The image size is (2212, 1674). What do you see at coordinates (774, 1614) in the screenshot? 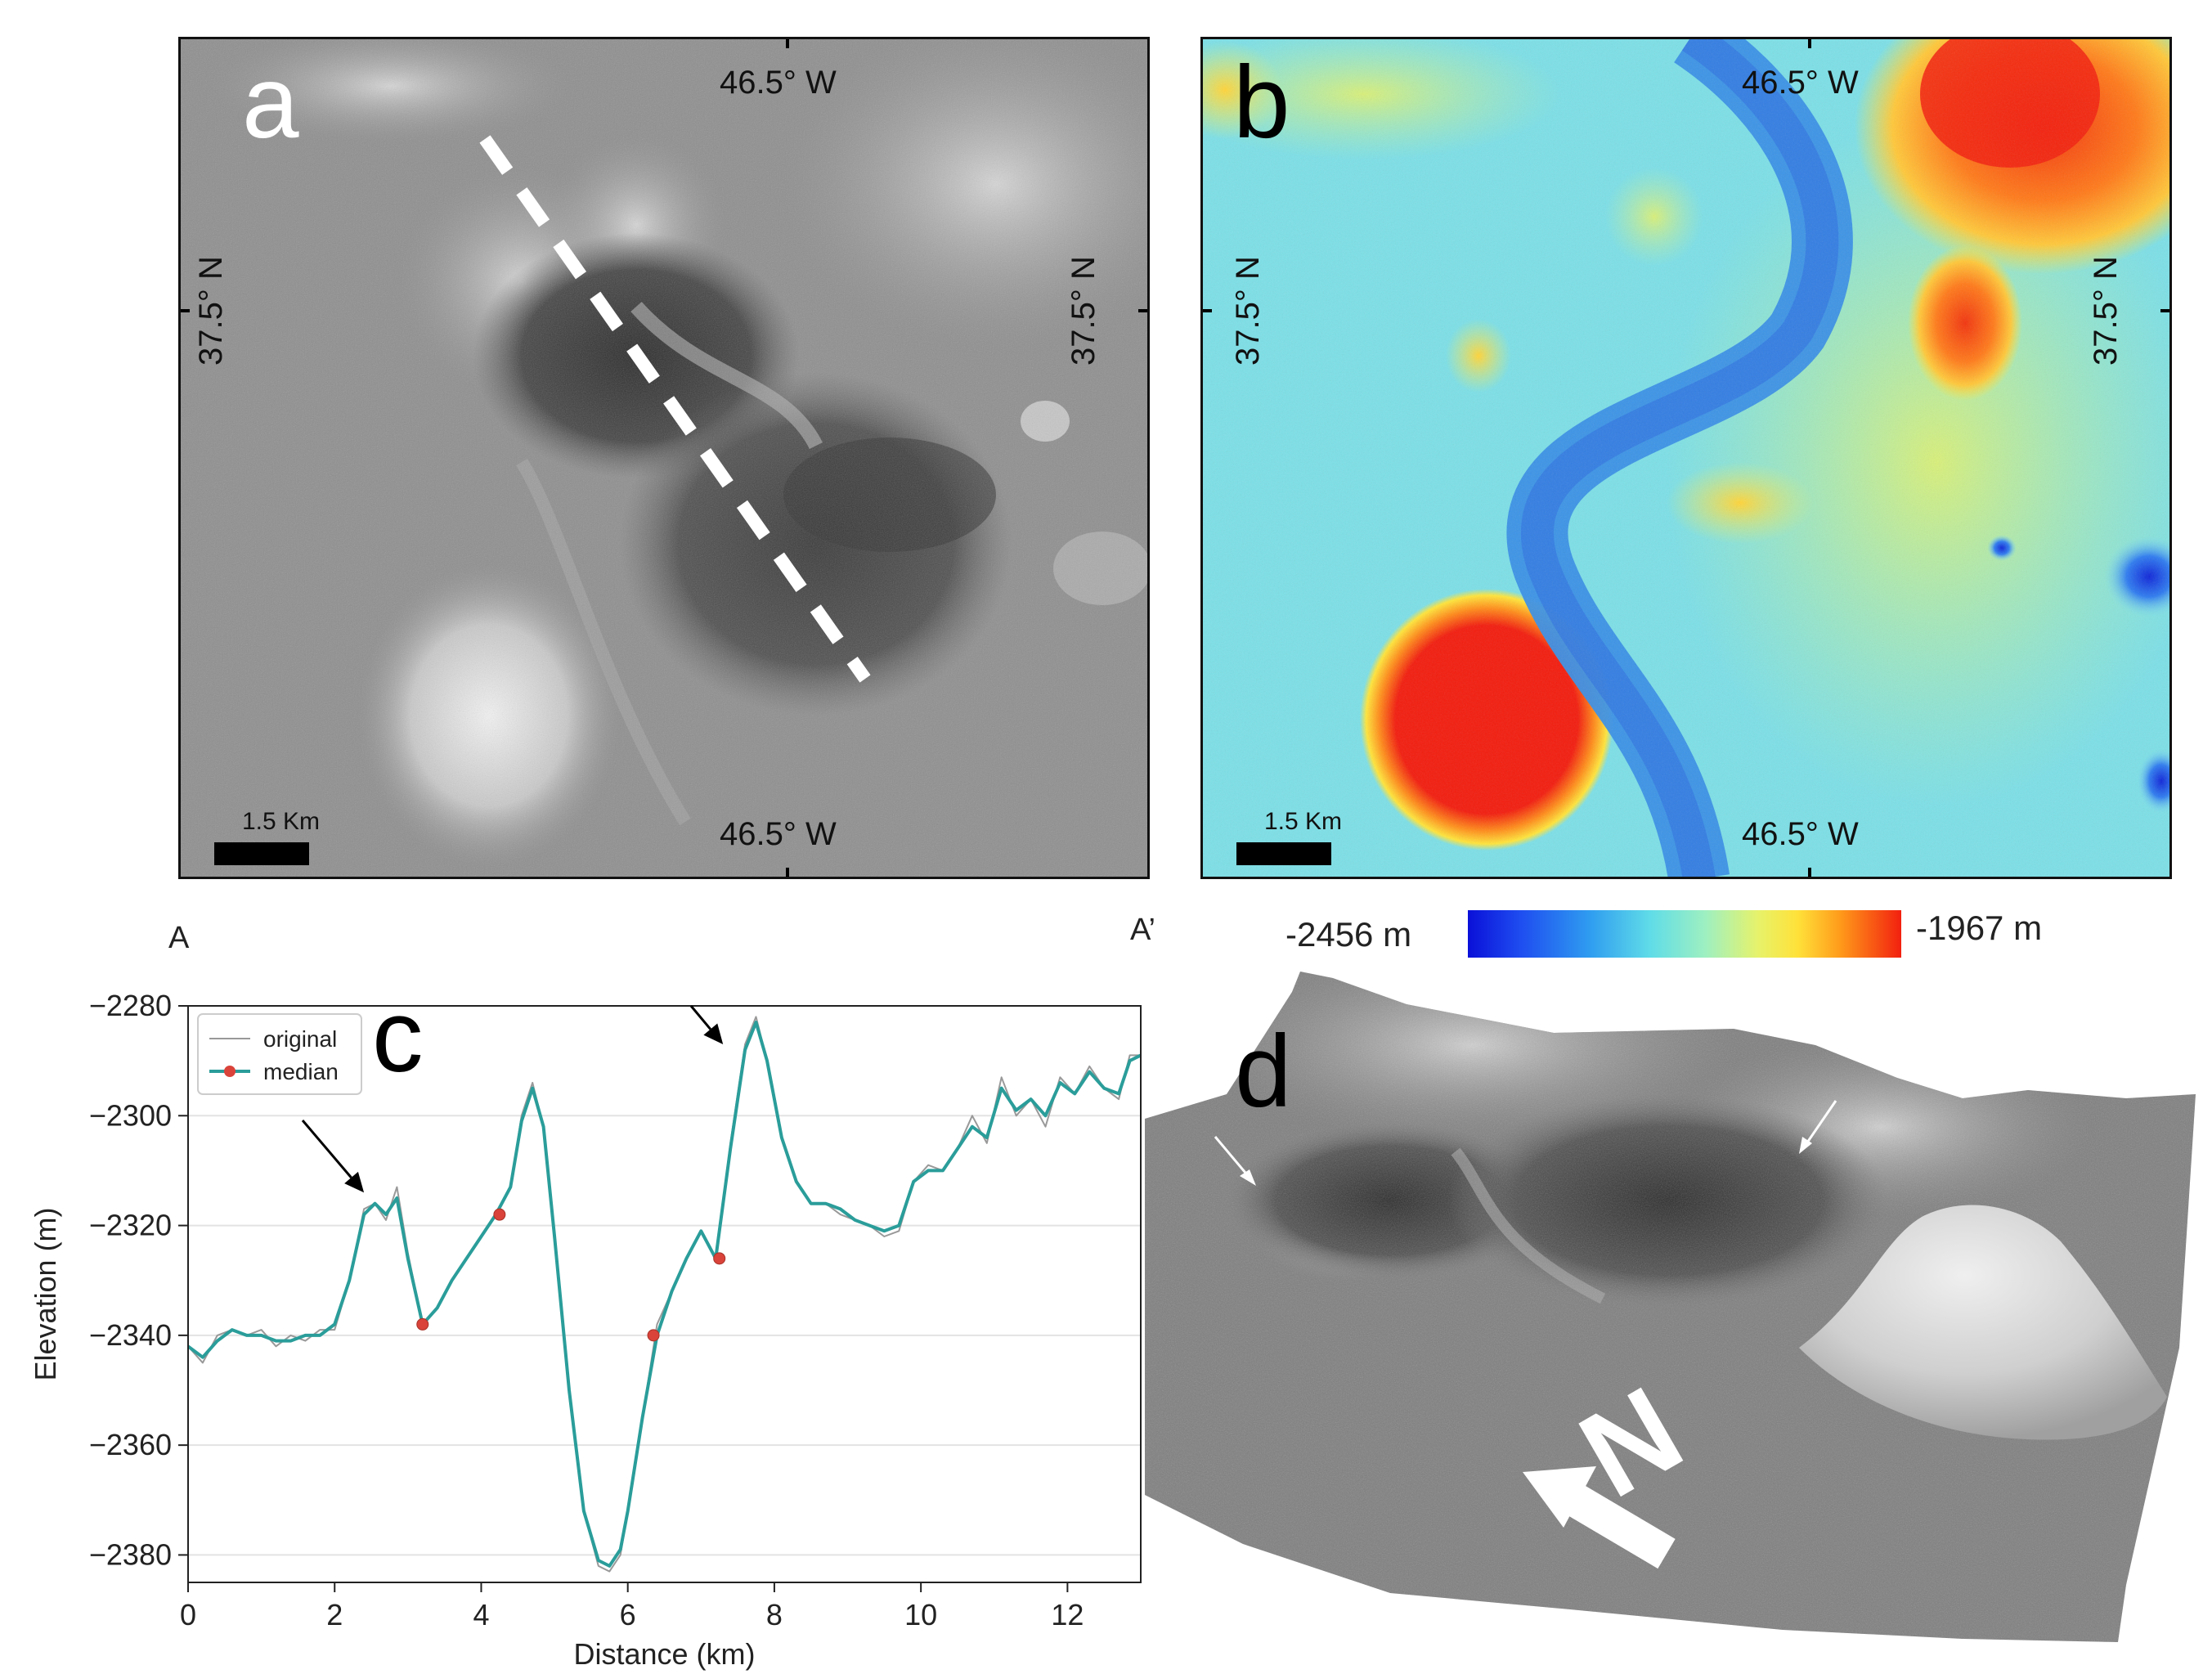
I see `x-tick-label: 8` at bounding box center [774, 1614].